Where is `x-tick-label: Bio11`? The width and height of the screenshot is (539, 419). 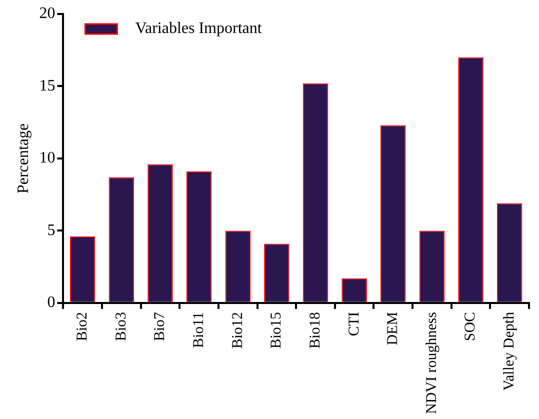
x-tick-label: Bio11 is located at coordinates (198, 330).